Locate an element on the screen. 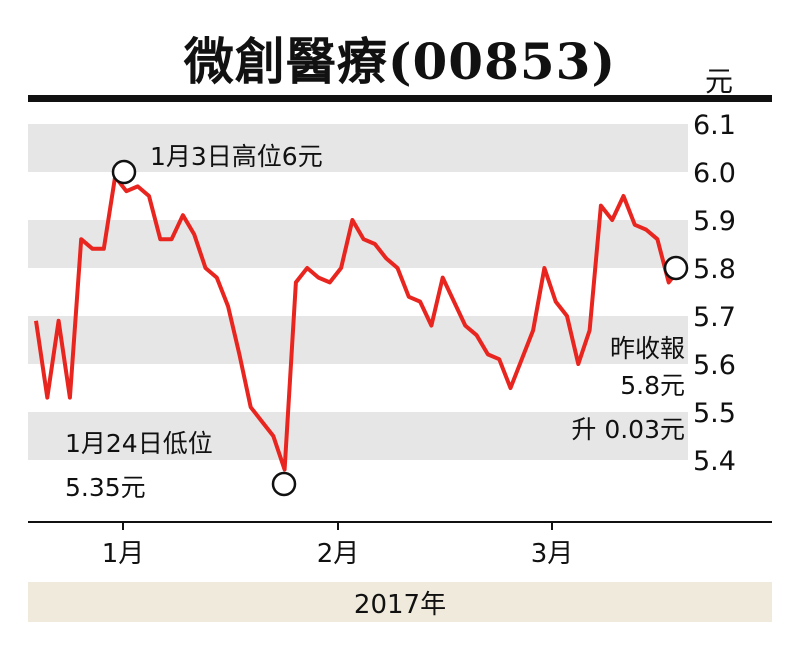 Image resolution: width=800 pixels, height=652 pixels. x-tick-label: 1月 is located at coordinates (123, 554).